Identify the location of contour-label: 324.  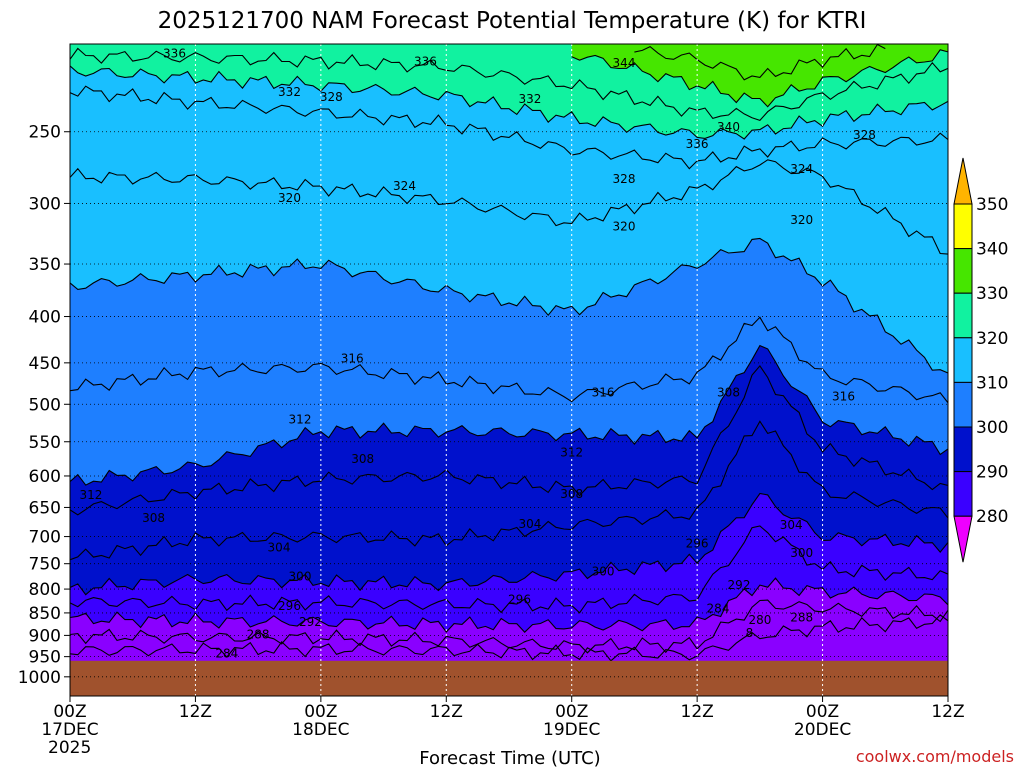
(404, 186).